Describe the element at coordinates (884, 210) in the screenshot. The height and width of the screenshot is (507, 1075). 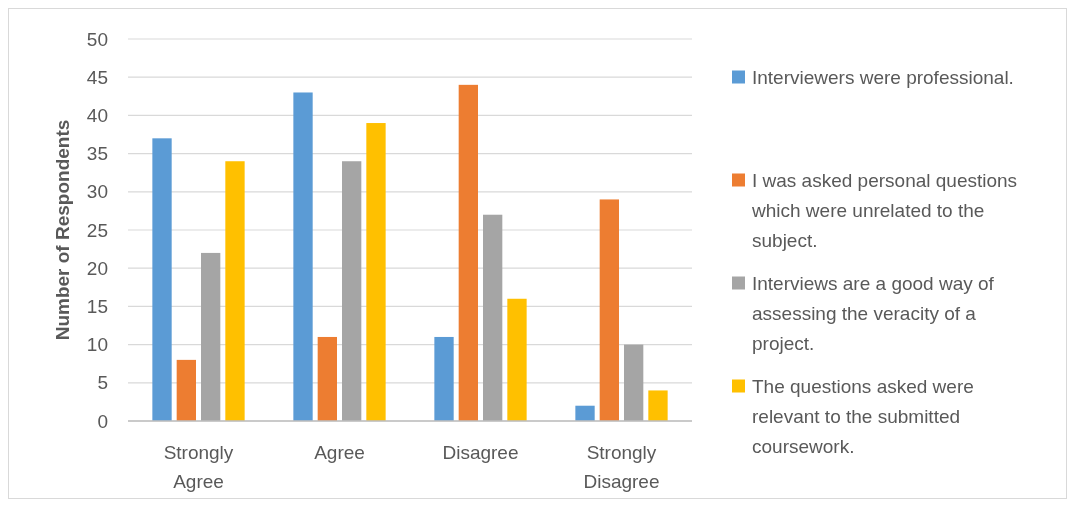
I see `legend-label: I was asked personal questions which were unrelated to the subject.` at that location.